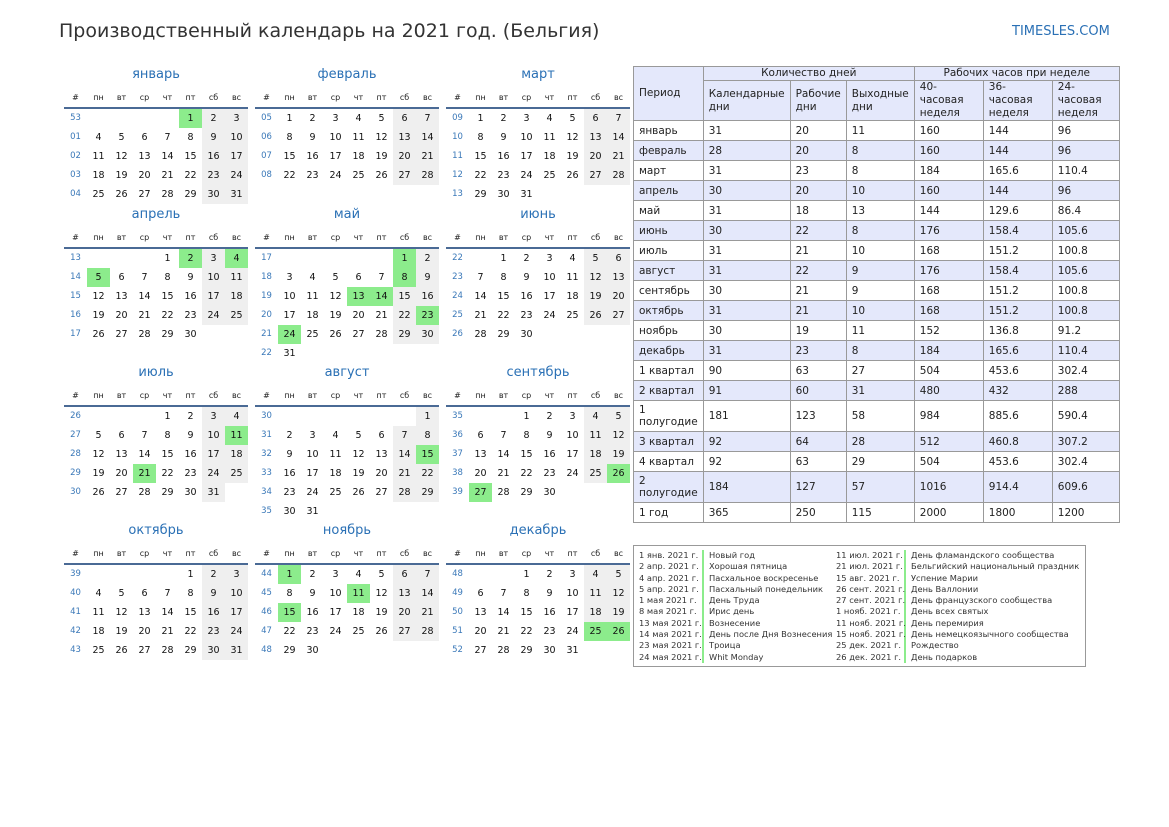 The height and width of the screenshot is (827, 1169). I want to click on day-cell: 25, so click(358, 631).